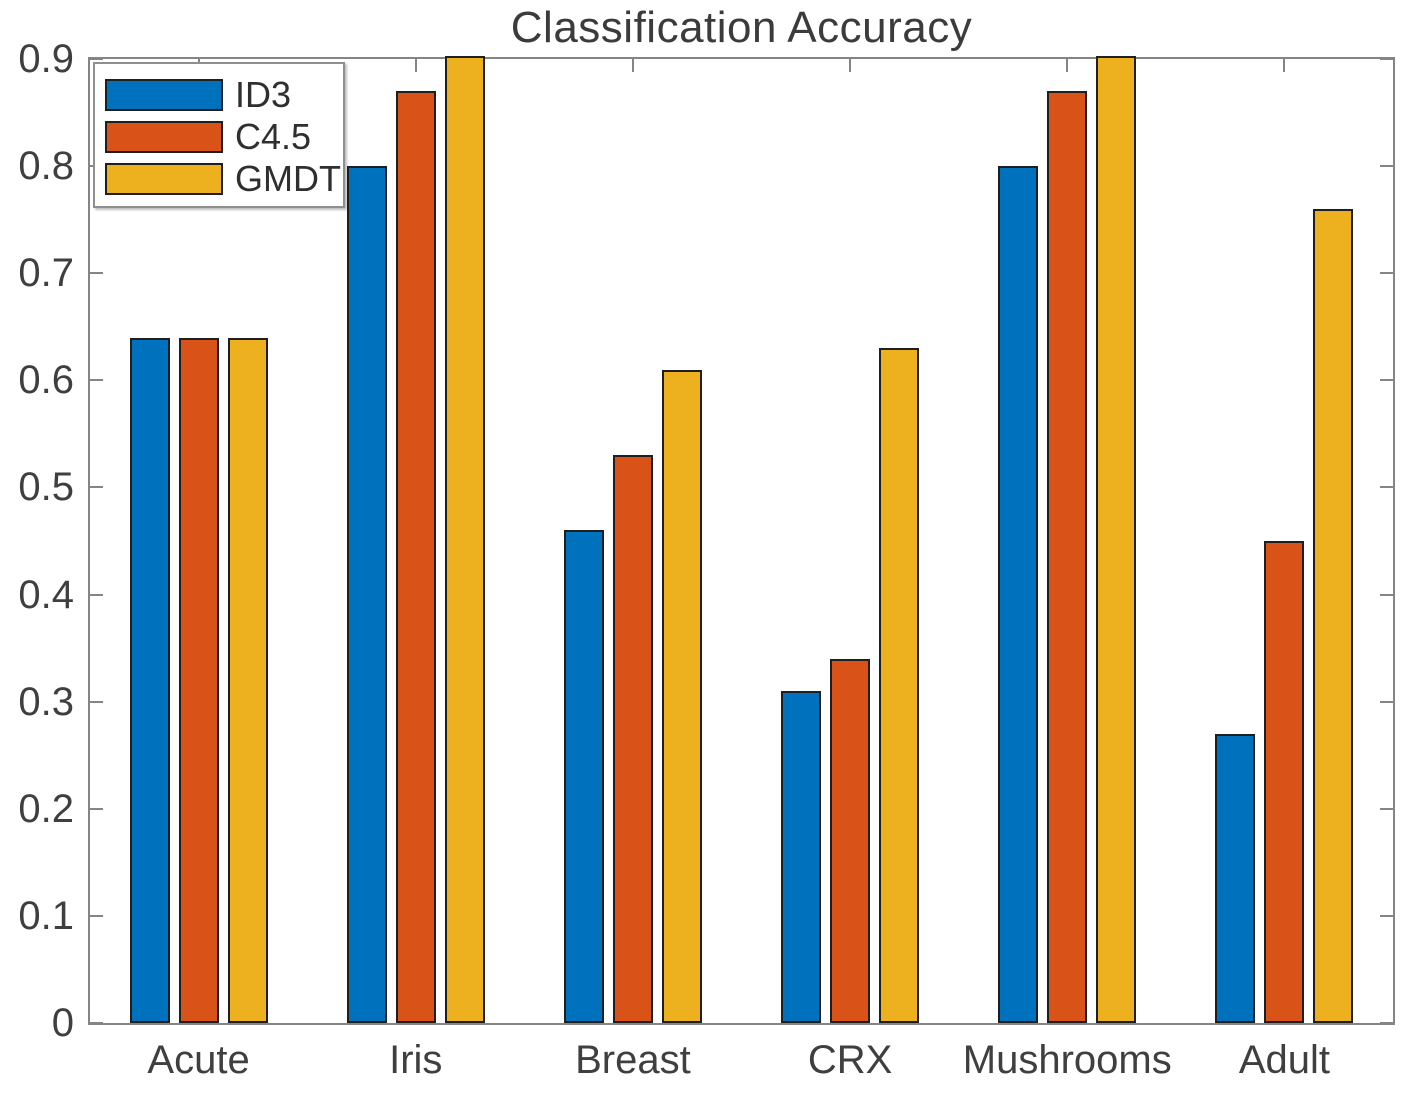 This screenshot has width=1419, height=1097. I want to click on bar-id3-adult, so click(1235, 878).